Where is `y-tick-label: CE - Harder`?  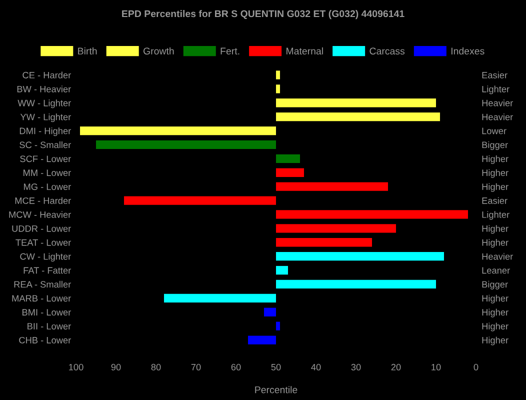
y-tick-label: CE - Harder is located at coordinates (46, 75).